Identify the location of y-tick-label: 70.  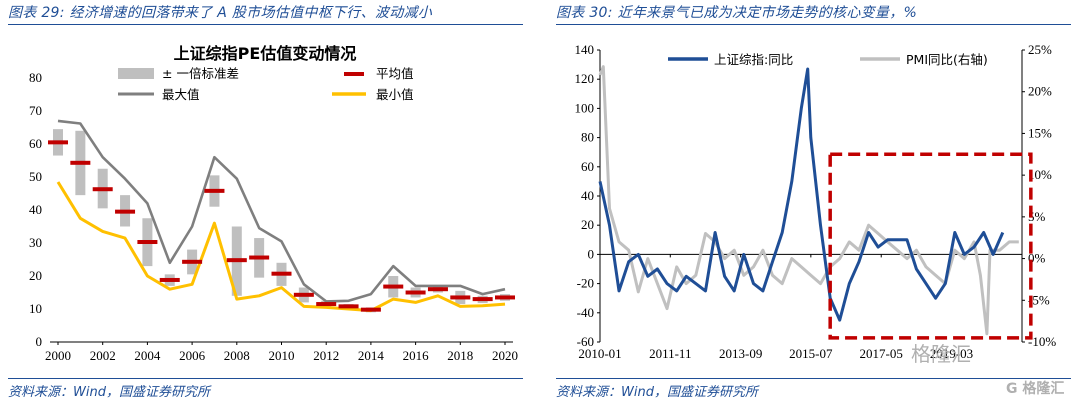
(35, 110).